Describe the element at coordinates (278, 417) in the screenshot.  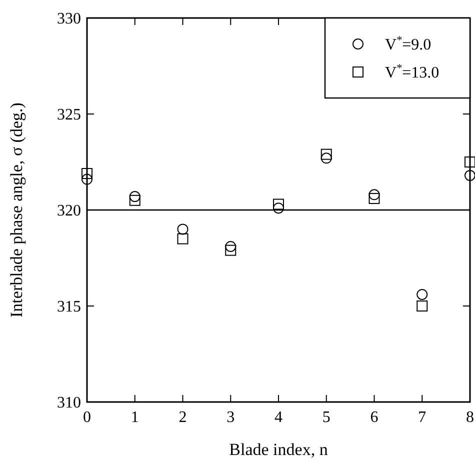
I see `x-tick-label: 4` at that location.